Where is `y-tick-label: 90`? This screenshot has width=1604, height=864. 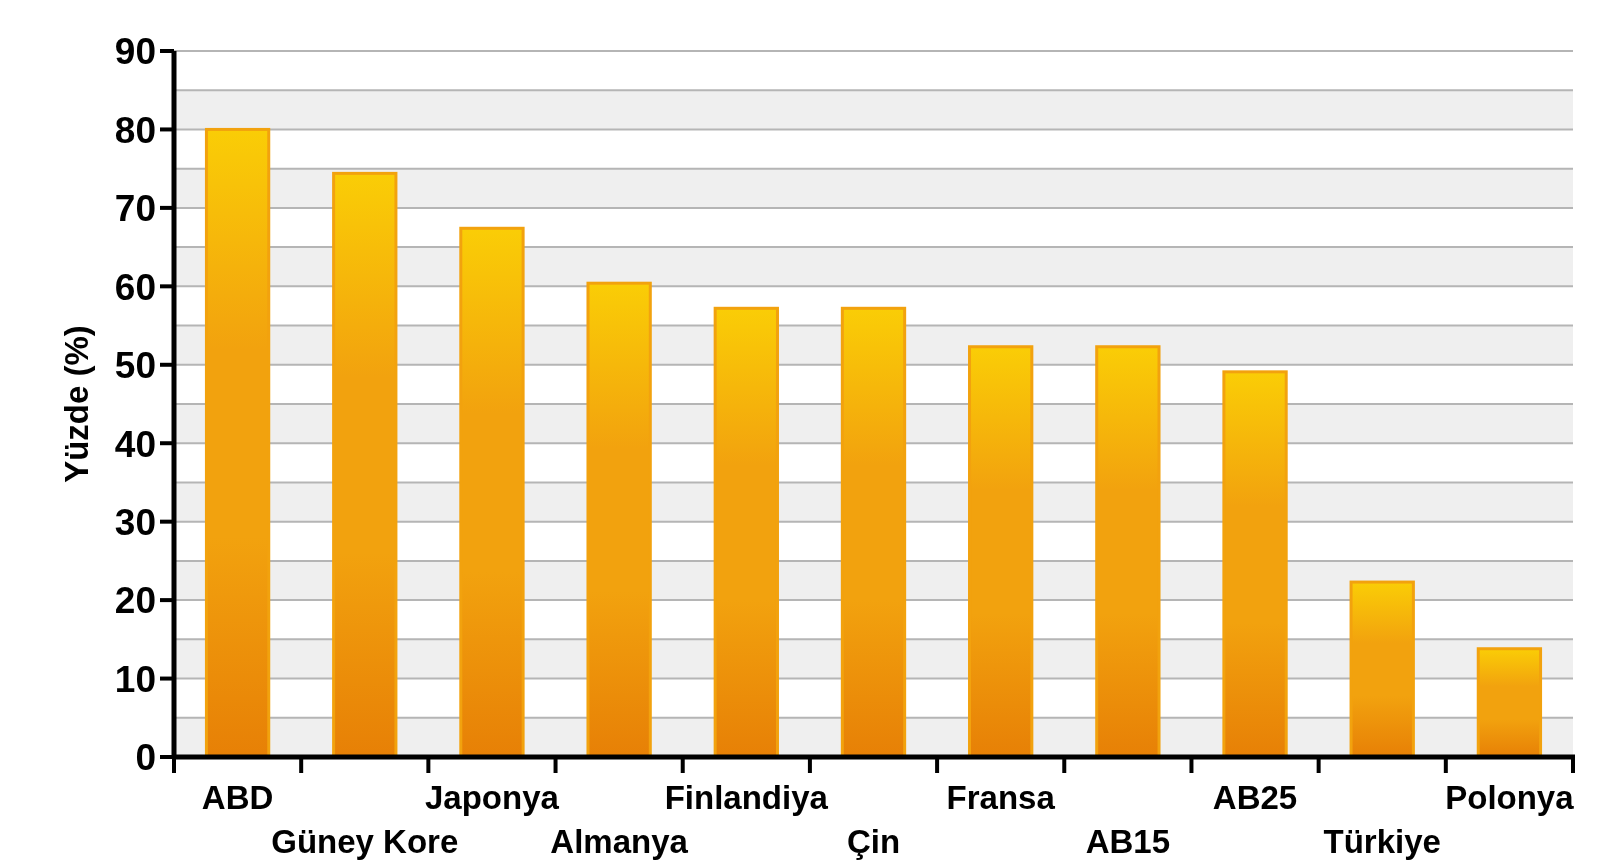 y-tick-label: 90 is located at coordinates (135, 52).